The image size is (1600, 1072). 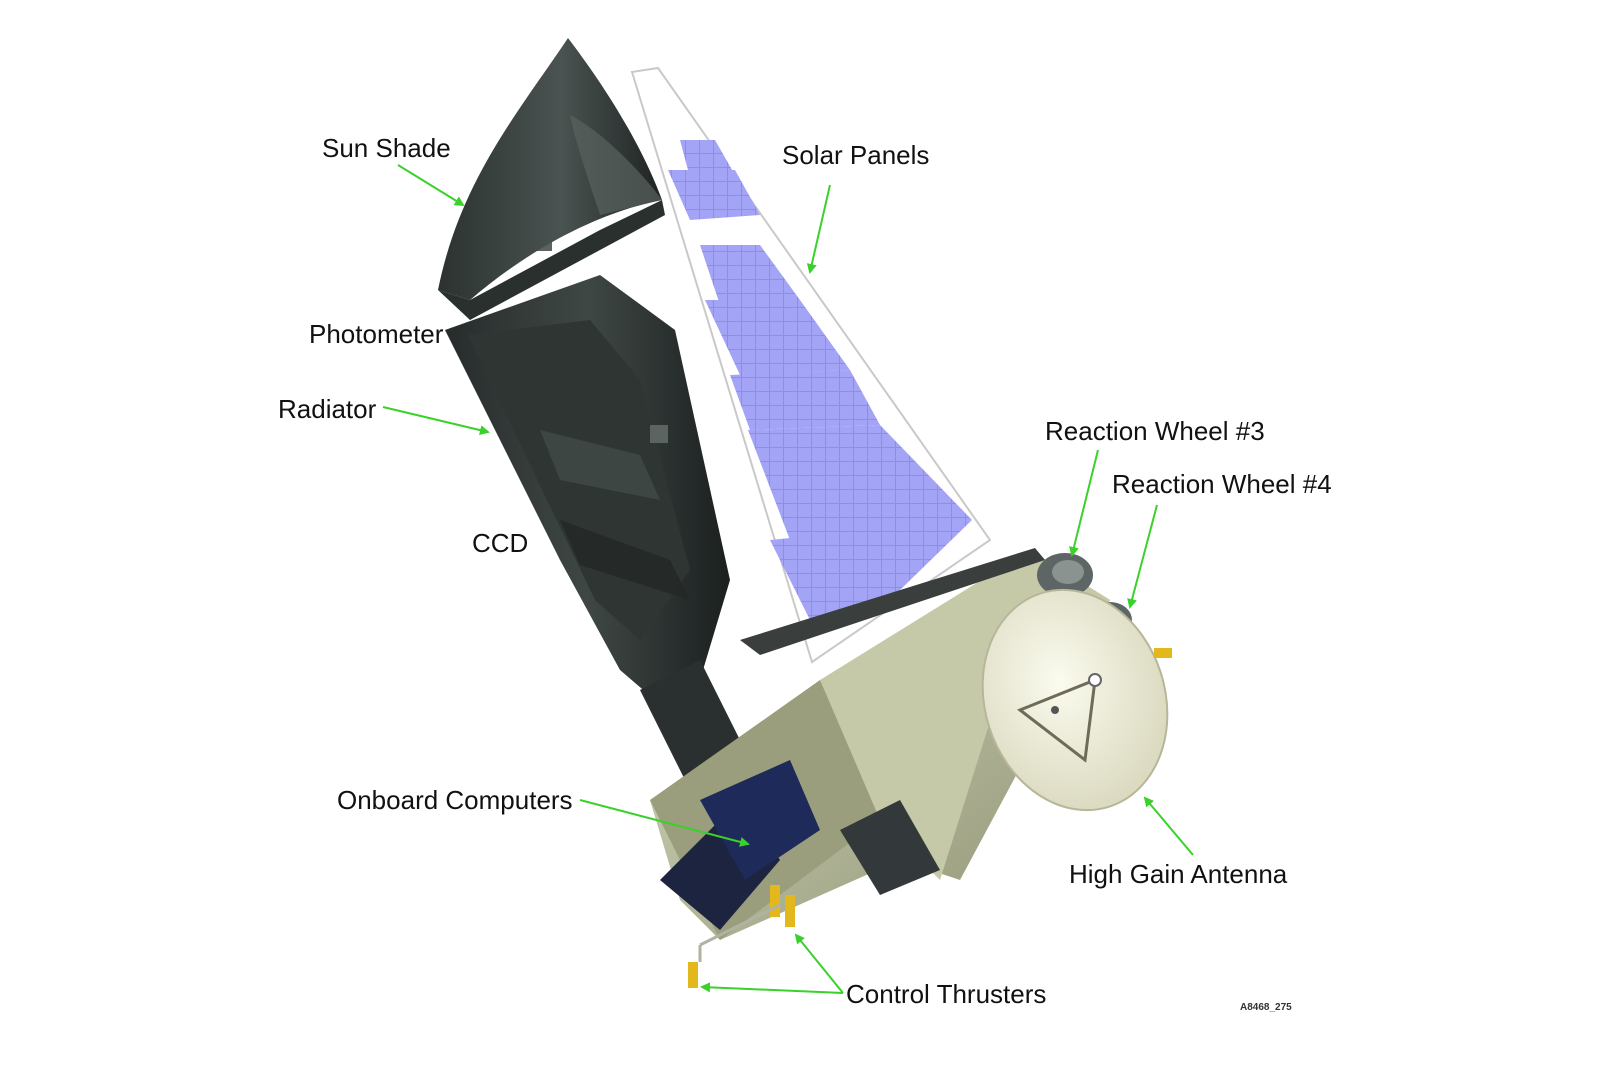 I want to click on telescope-body, so click(x=602, y=512).